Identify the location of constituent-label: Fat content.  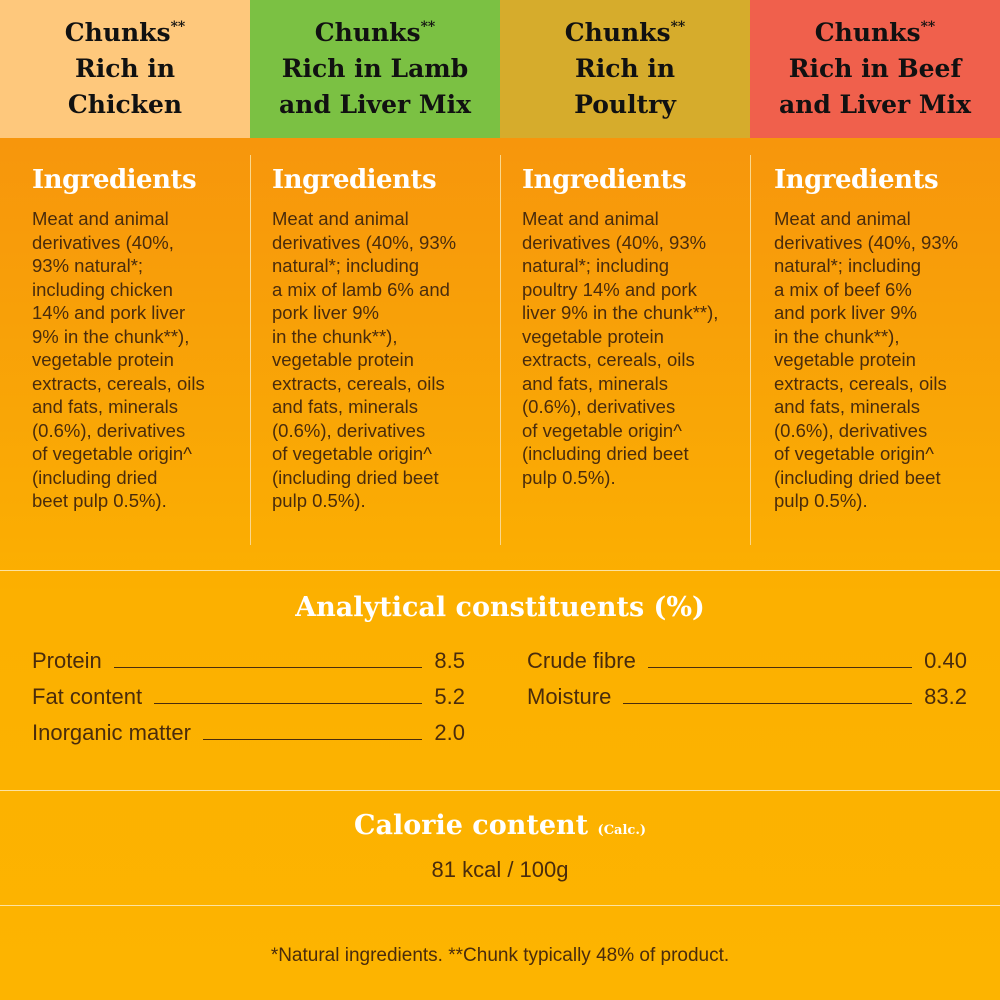
(87, 696).